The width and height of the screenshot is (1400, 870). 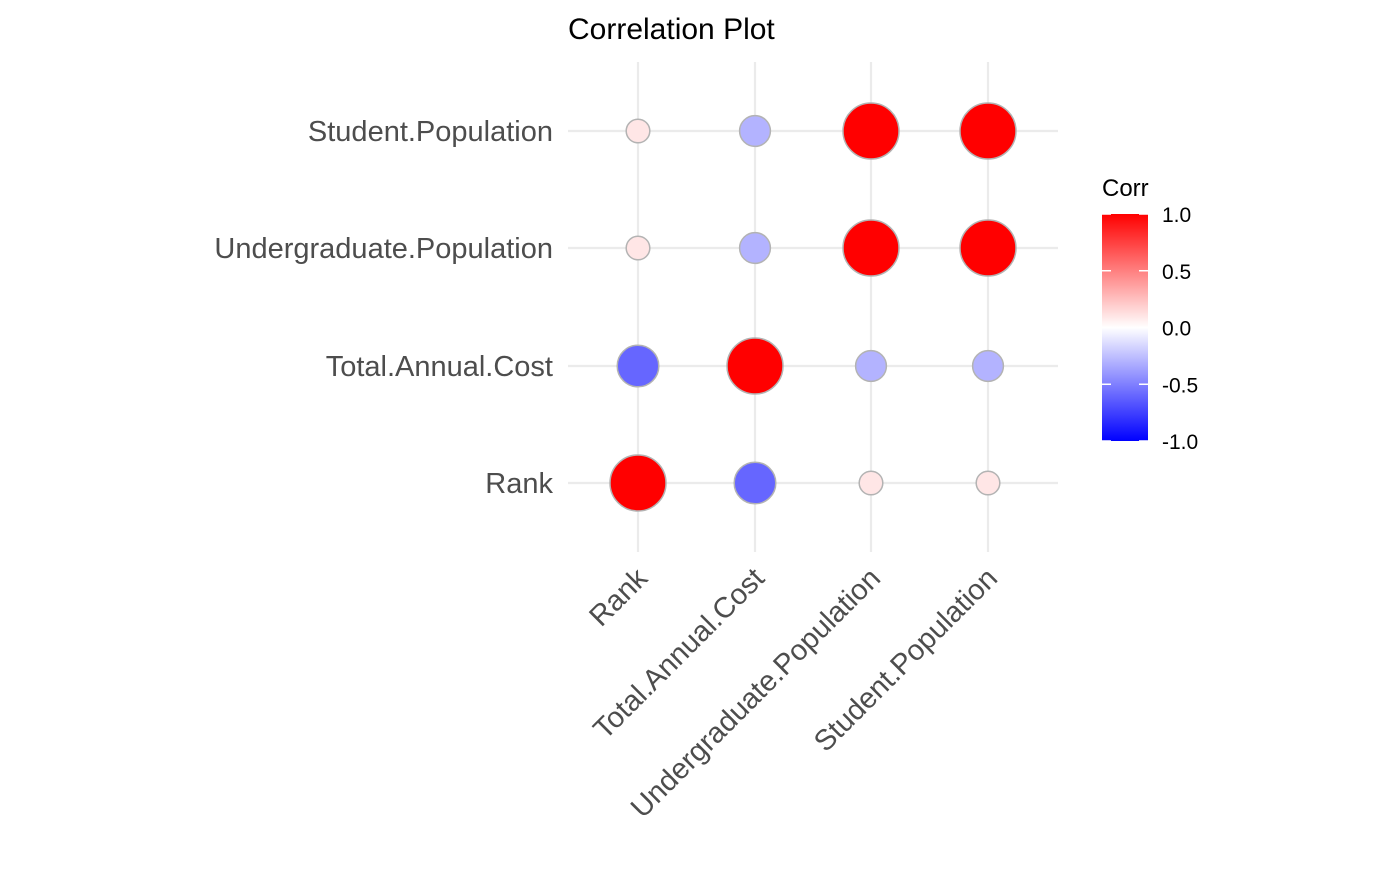 What do you see at coordinates (1180, 385) in the screenshot?
I see `legend-tick-label: -0.5` at bounding box center [1180, 385].